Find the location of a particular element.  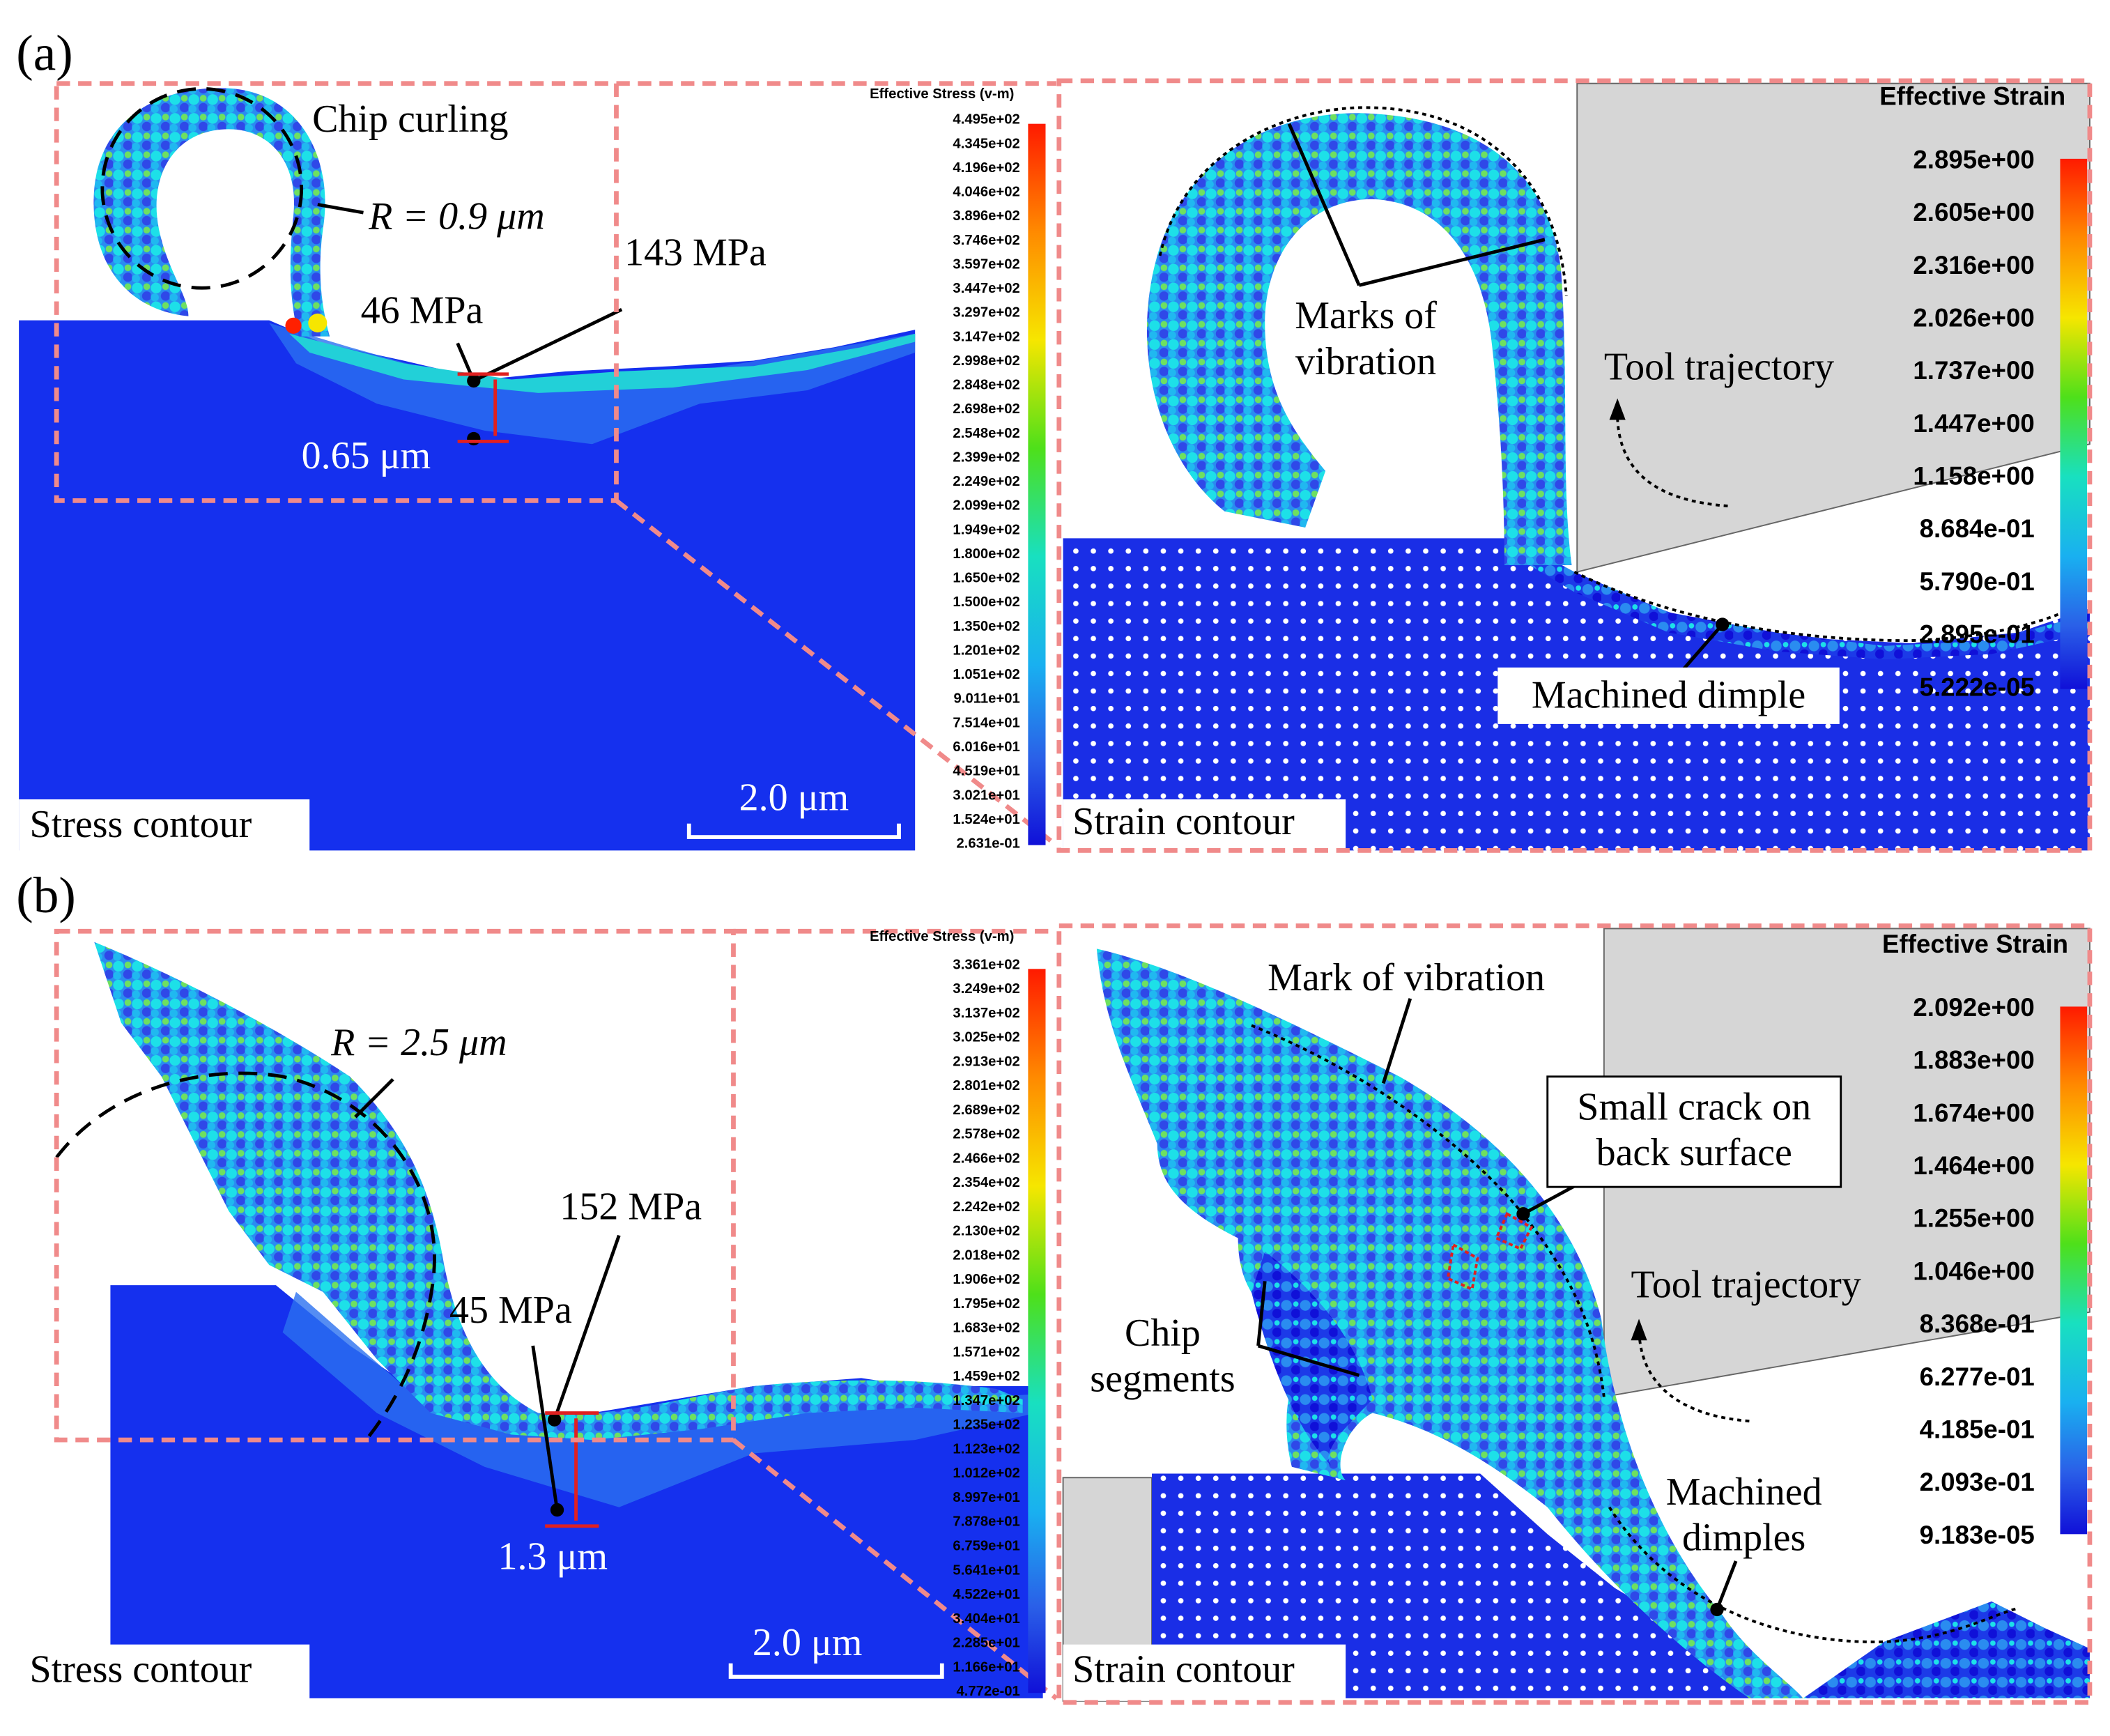

annotation: Marks of vibration is located at coordinates (1366, 338).